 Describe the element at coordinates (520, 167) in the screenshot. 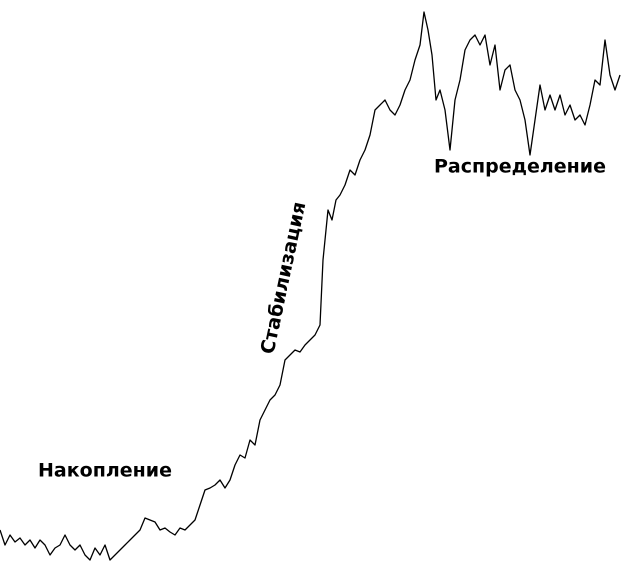

I see `annotation: Распределение` at that location.